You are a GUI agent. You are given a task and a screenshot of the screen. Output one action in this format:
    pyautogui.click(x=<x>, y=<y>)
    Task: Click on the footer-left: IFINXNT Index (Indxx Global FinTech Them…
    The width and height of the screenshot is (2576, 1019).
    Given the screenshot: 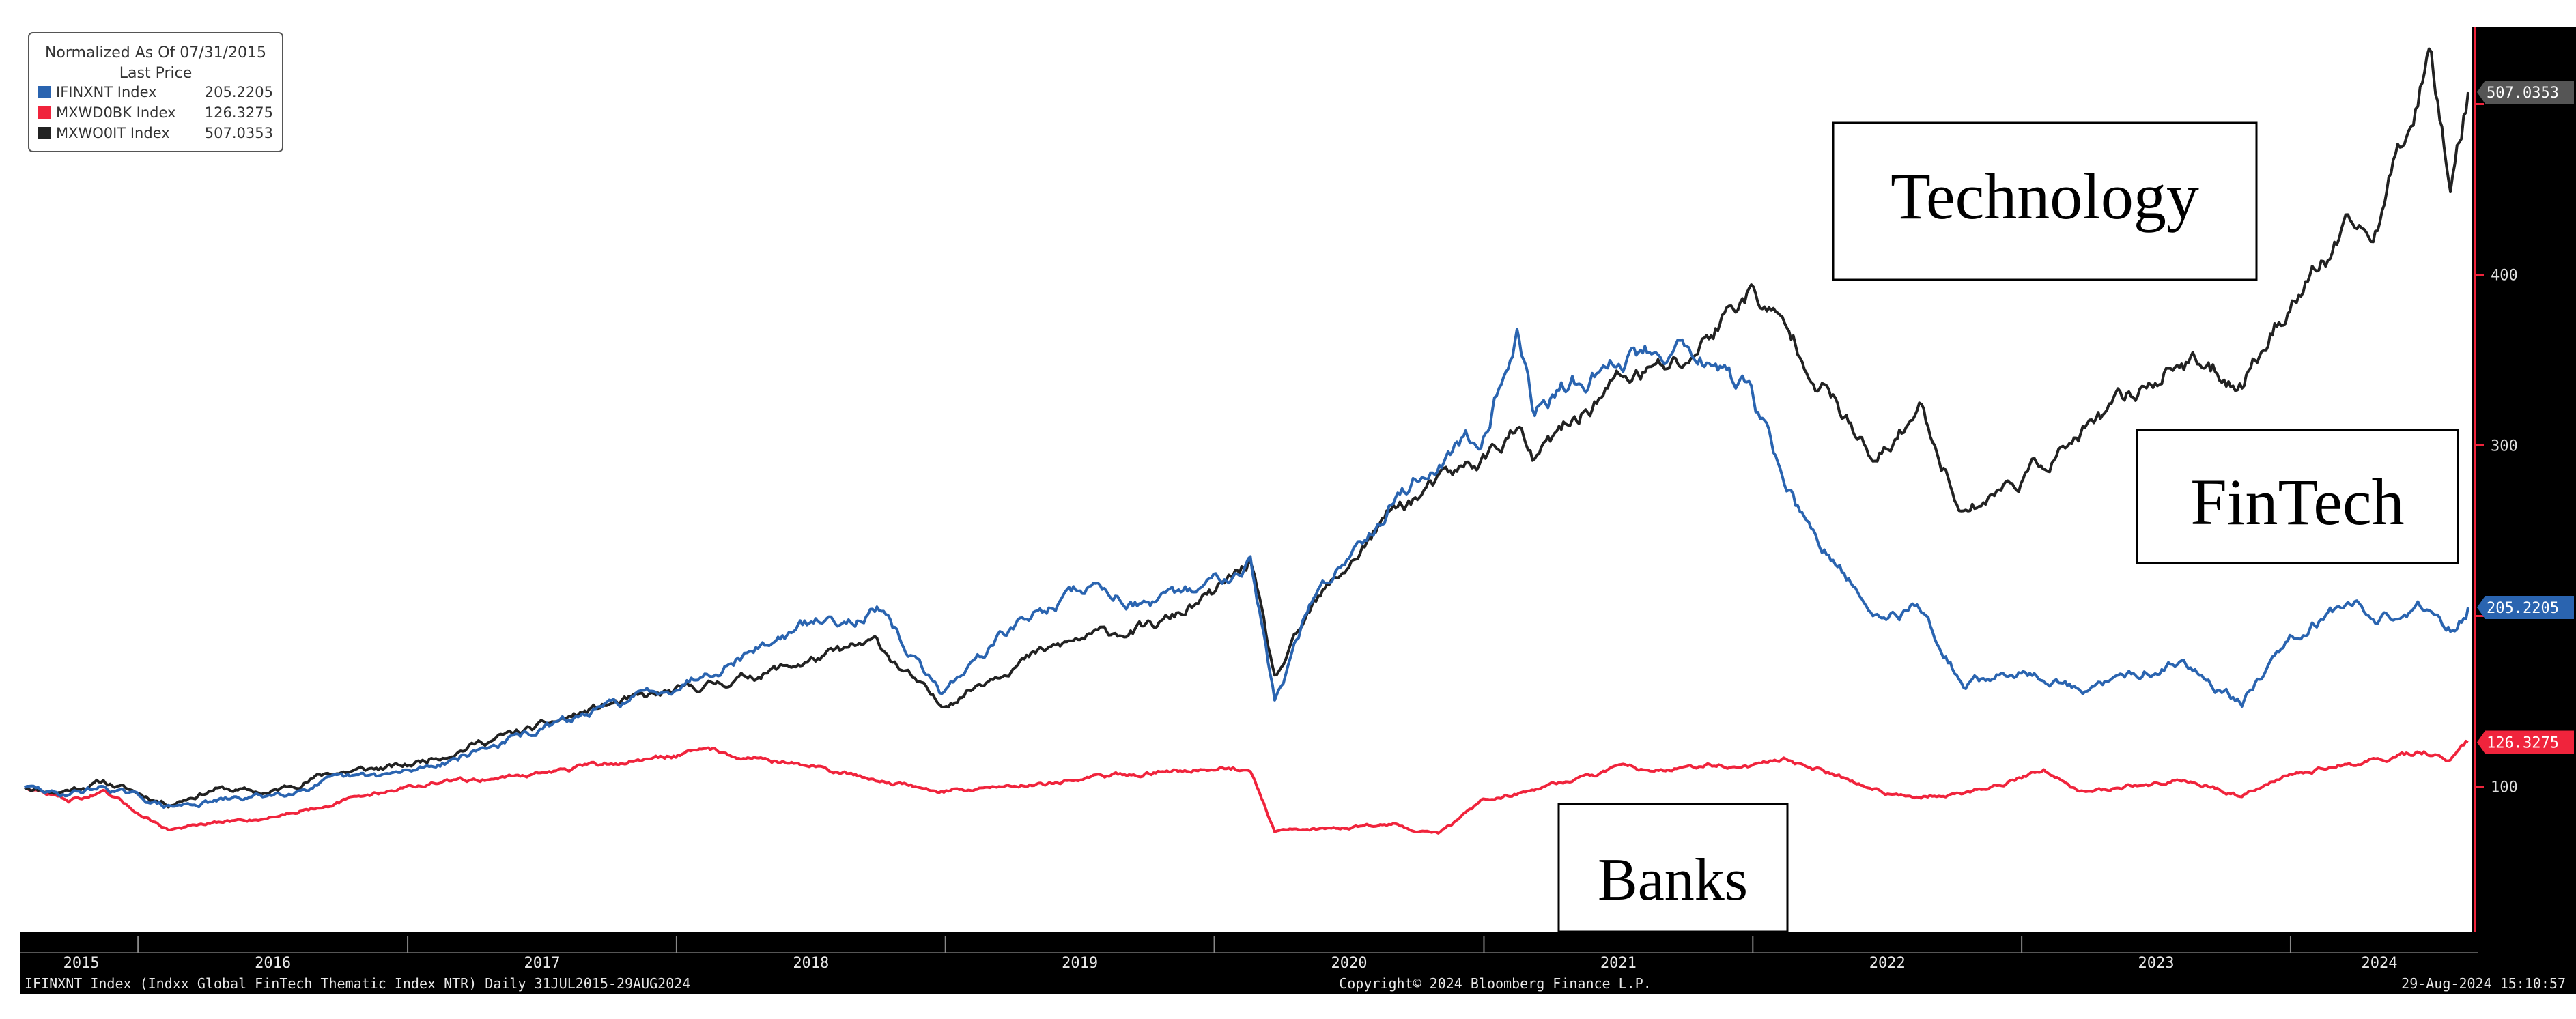 What is the action you would take?
    pyautogui.click(x=357, y=983)
    